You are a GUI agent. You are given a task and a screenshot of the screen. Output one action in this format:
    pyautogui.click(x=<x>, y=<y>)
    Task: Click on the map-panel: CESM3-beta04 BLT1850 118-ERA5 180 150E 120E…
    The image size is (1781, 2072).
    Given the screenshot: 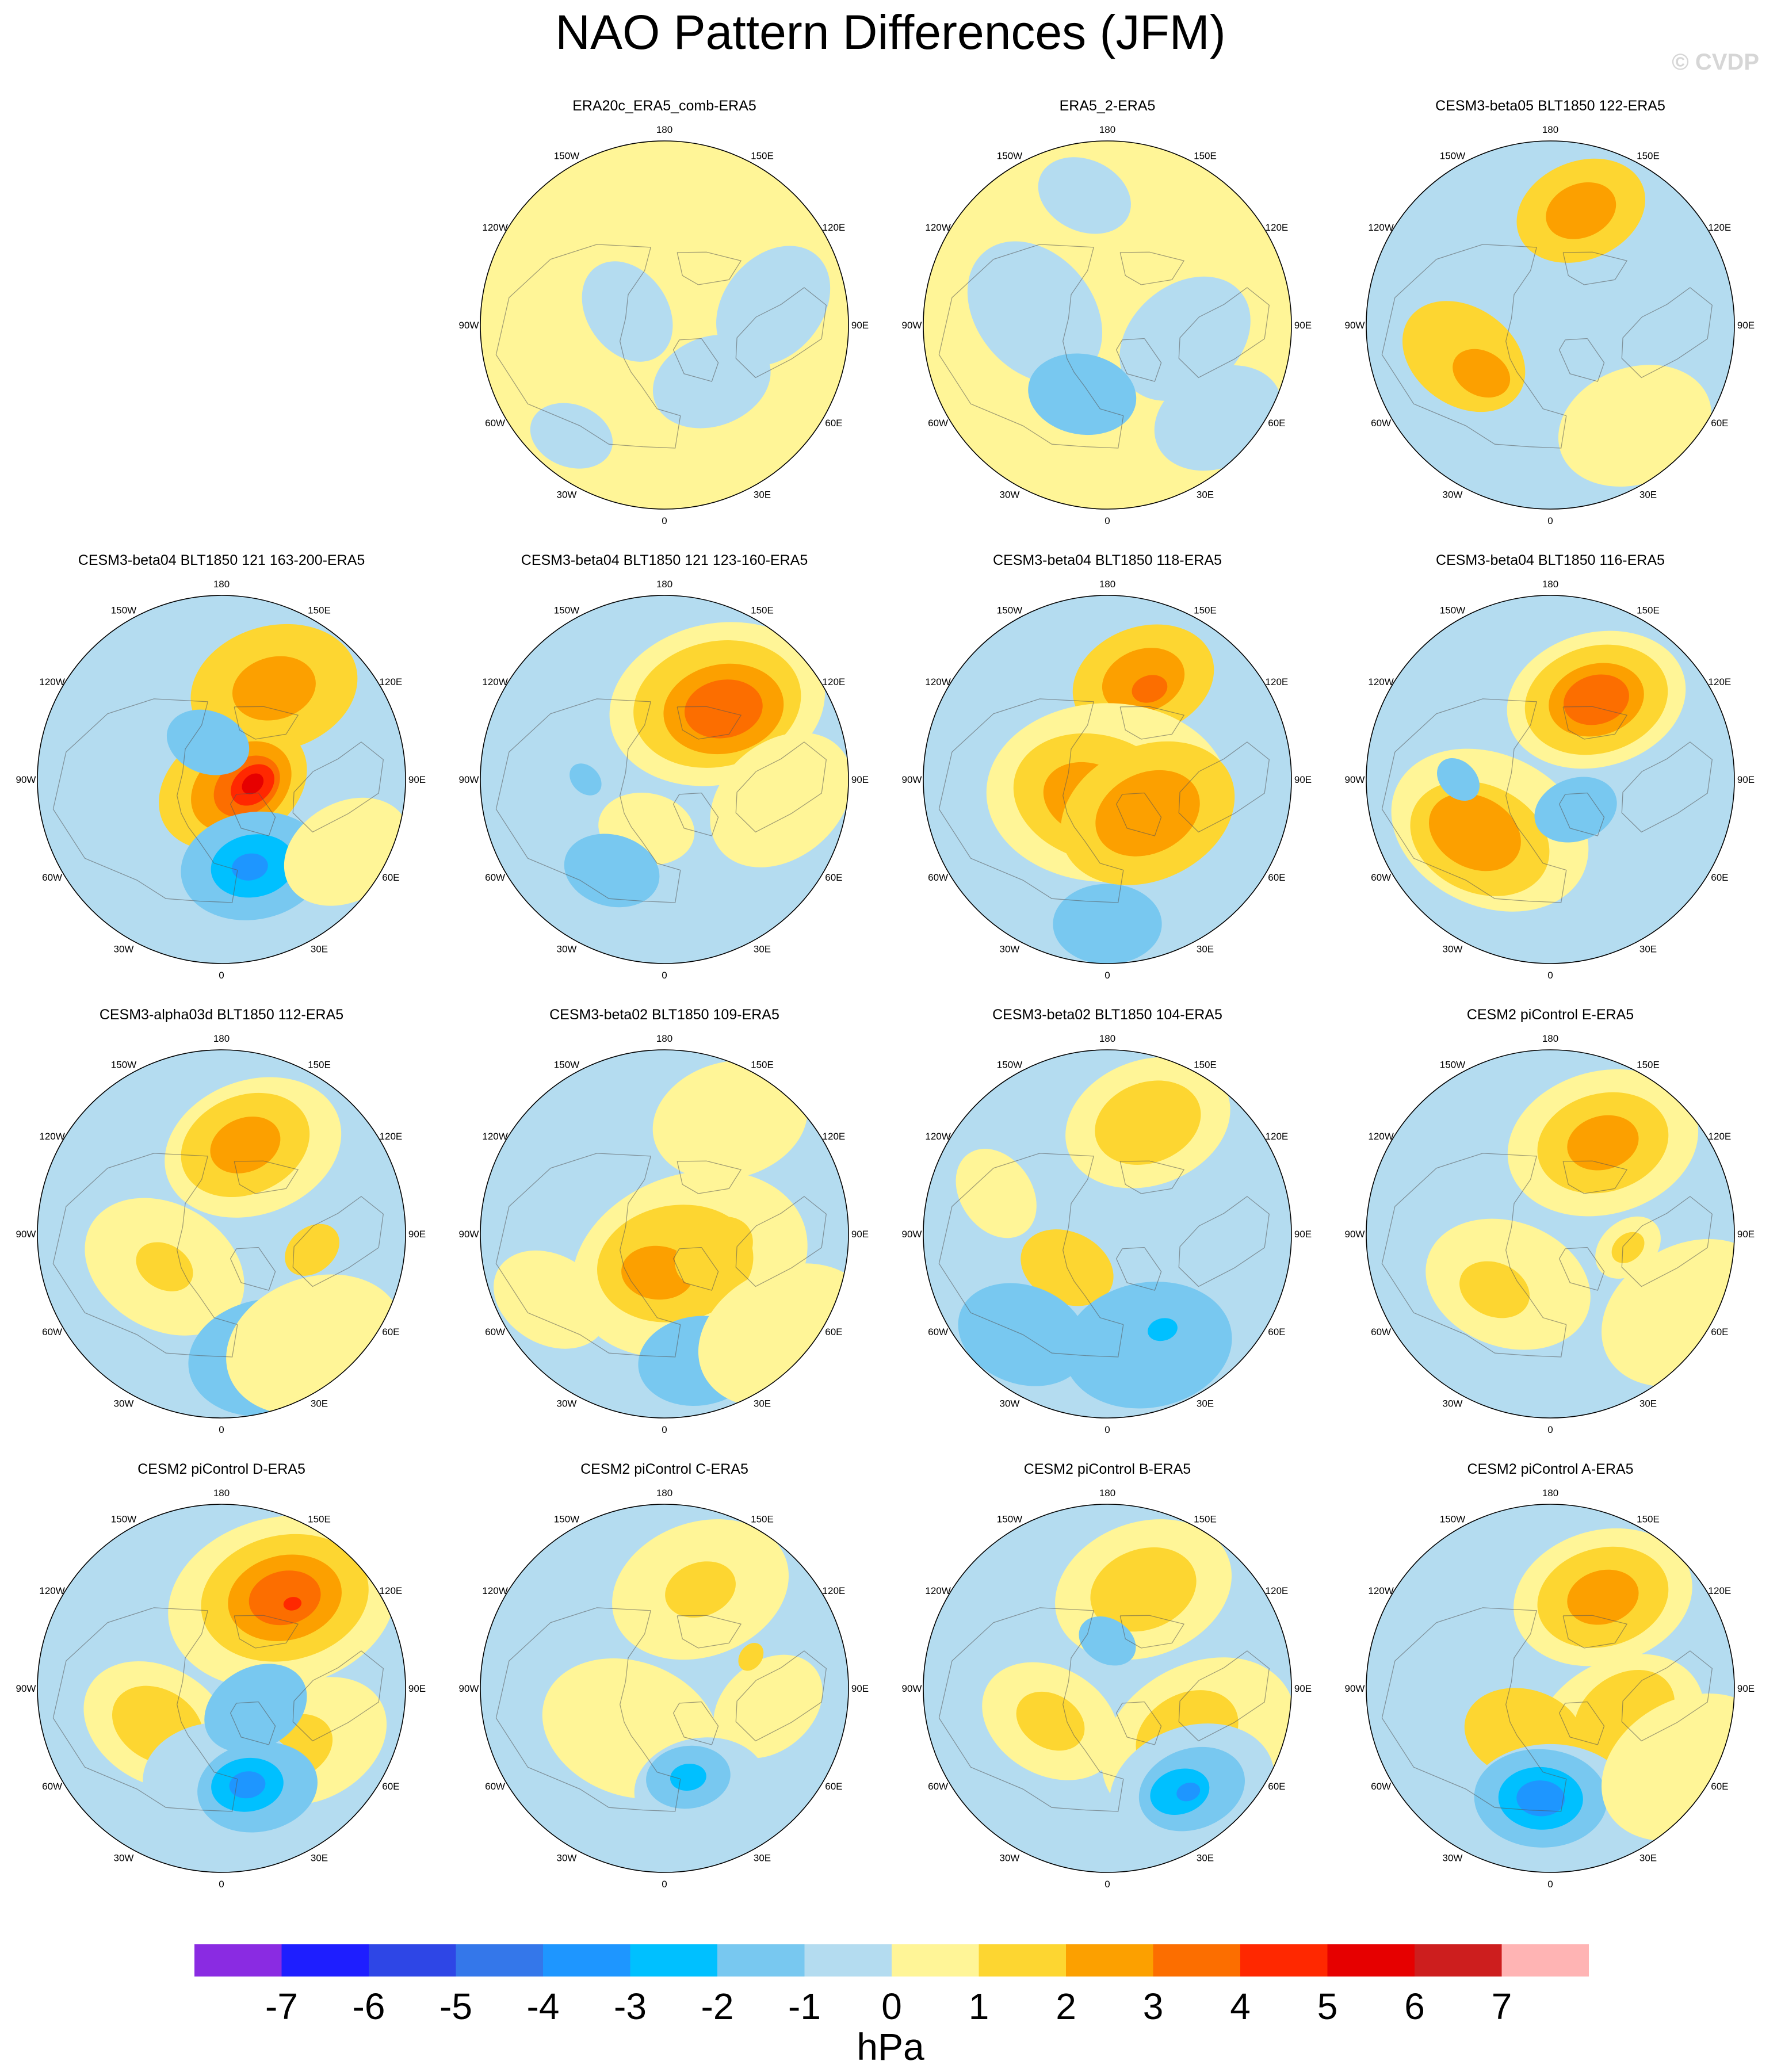 What is the action you would take?
    pyautogui.click(x=1107, y=779)
    